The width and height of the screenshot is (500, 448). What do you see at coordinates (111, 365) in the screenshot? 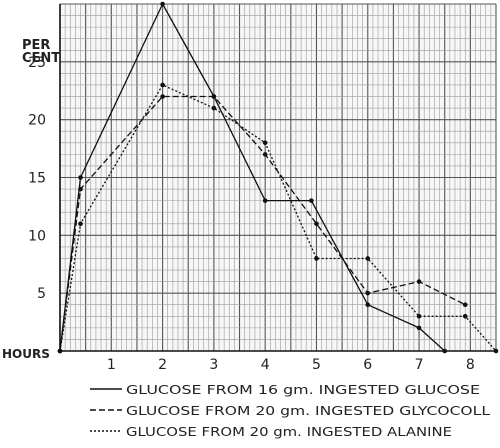
I see `x-tick-label: 1` at bounding box center [111, 365].